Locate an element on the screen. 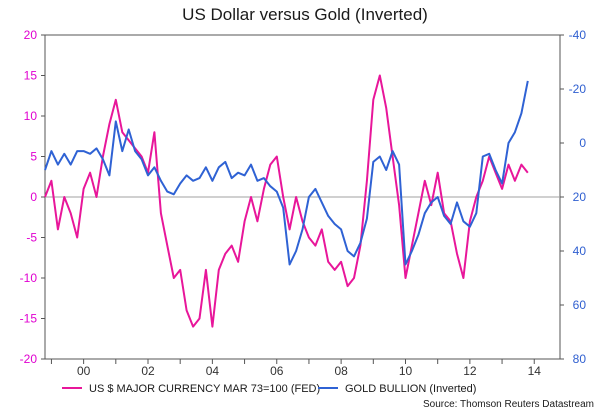  left-axis-tick-label: -10 is located at coordinates (29, 278).